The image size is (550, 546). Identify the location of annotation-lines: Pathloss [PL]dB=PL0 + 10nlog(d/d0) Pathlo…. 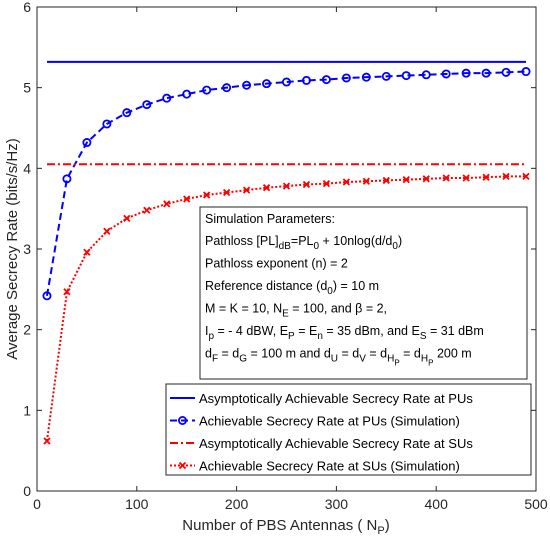
(344, 301).